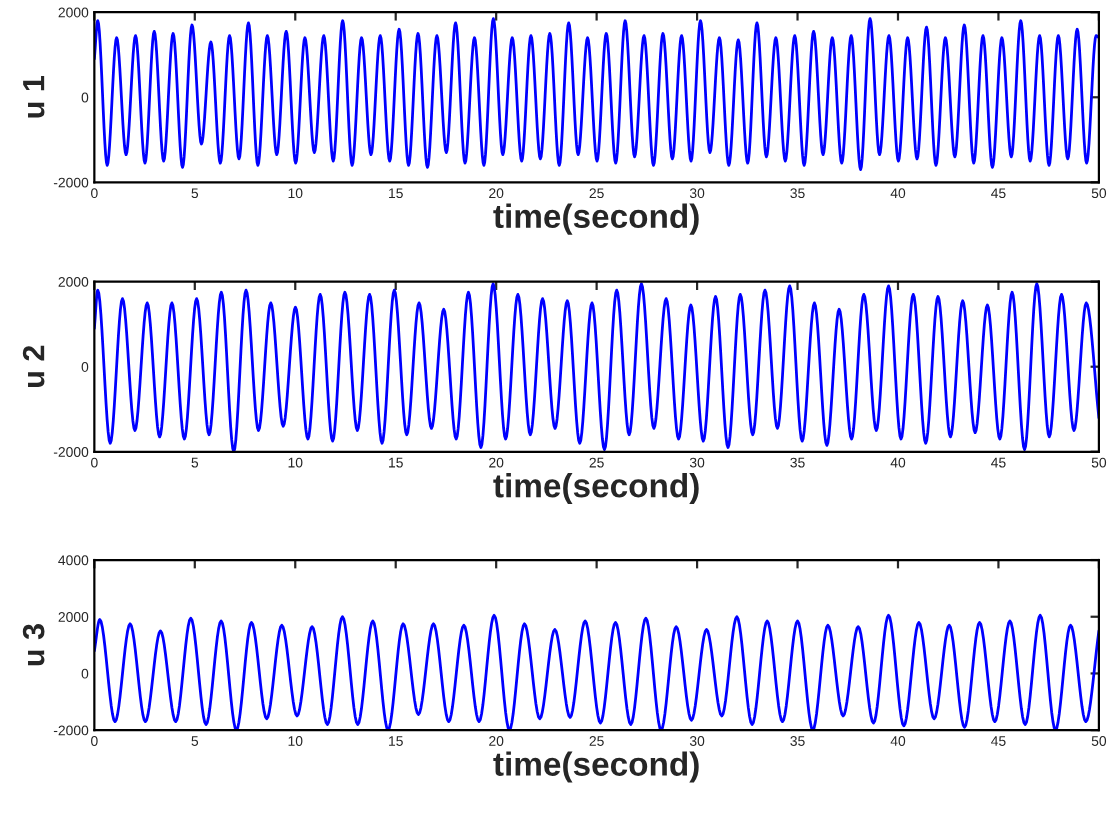  Describe the element at coordinates (33, 645) in the screenshot. I see `y-axis-title: u 3` at that location.